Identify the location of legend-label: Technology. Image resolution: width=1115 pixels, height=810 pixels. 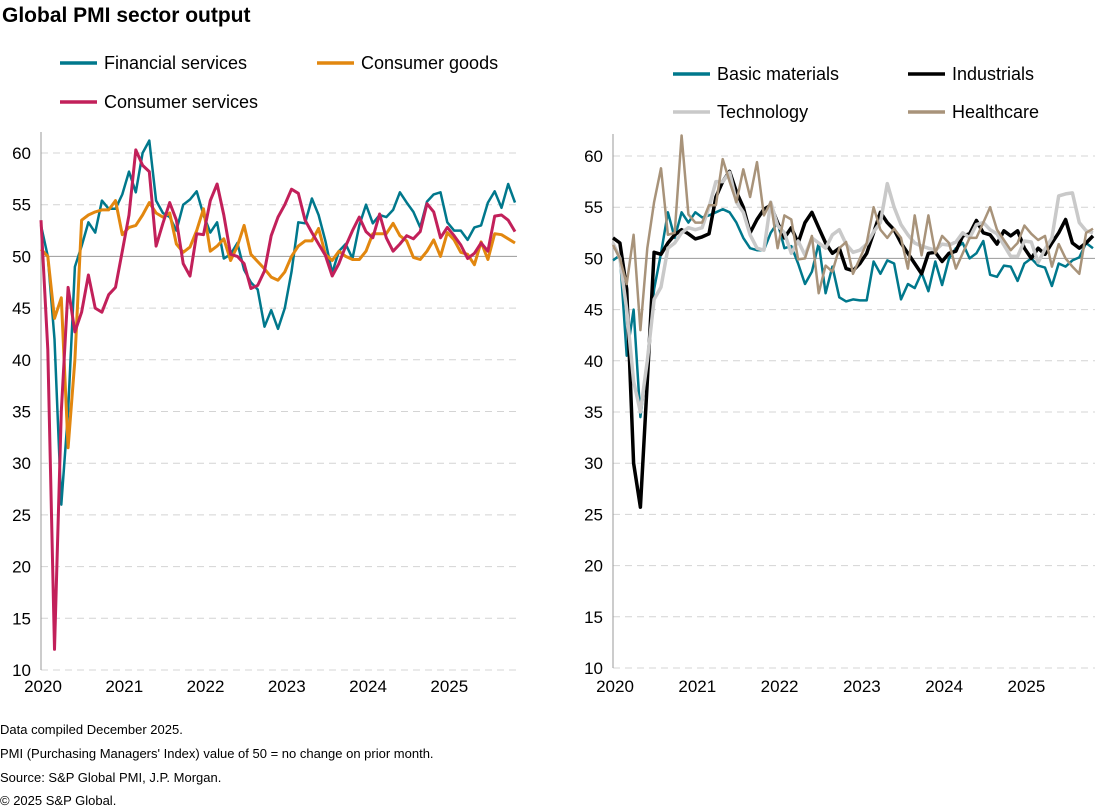
(762, 112).